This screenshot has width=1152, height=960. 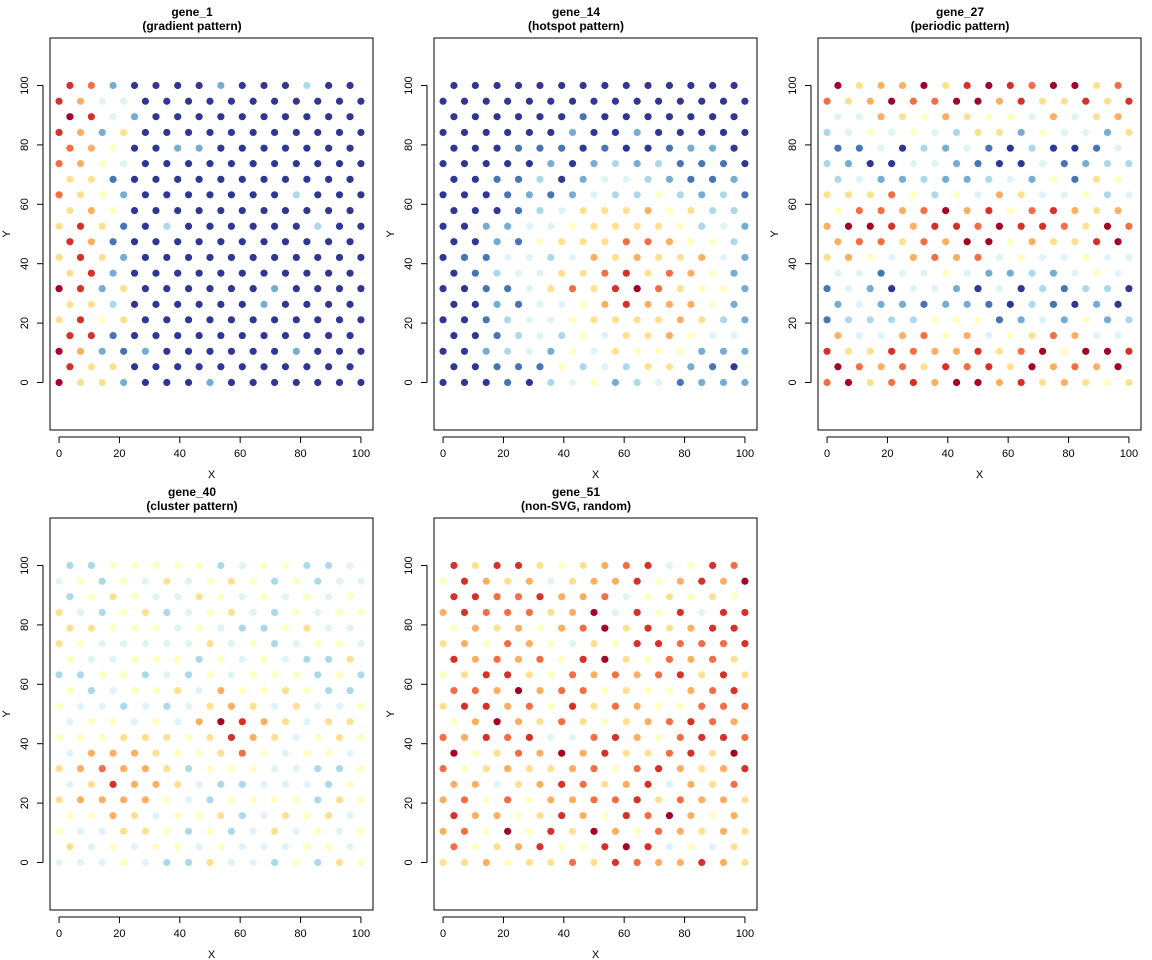 I want to click on x-tick-label: 40, so click(x=564, y=454).